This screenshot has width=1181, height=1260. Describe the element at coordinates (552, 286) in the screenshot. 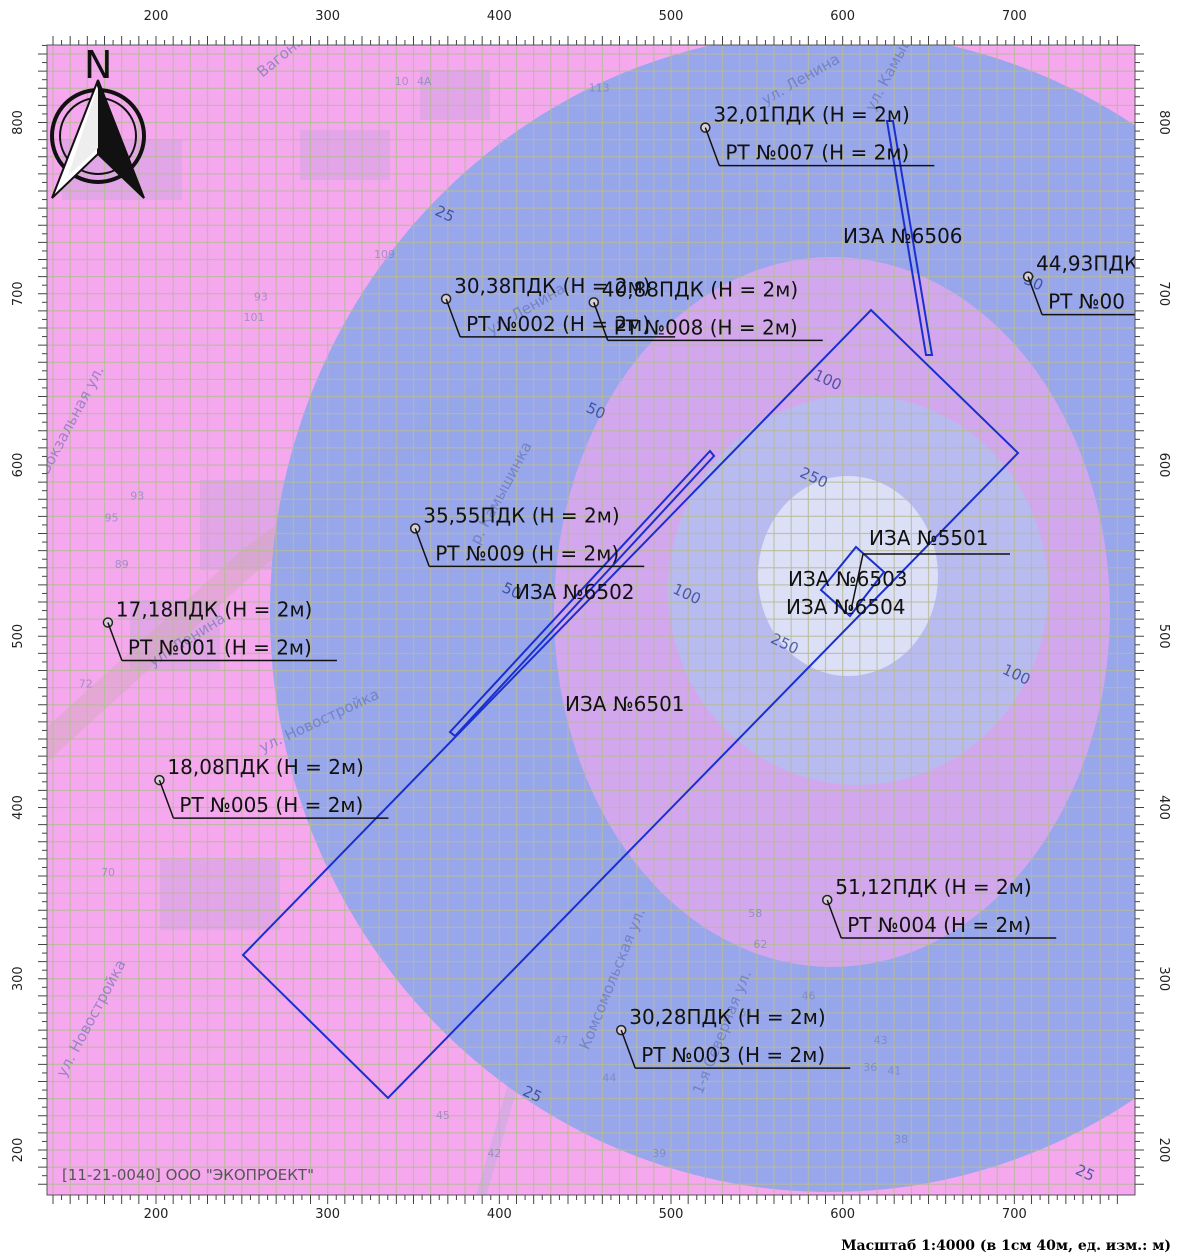

I see `receptor-value-label: 30,38ПДК (Н = 2м)` at that location.